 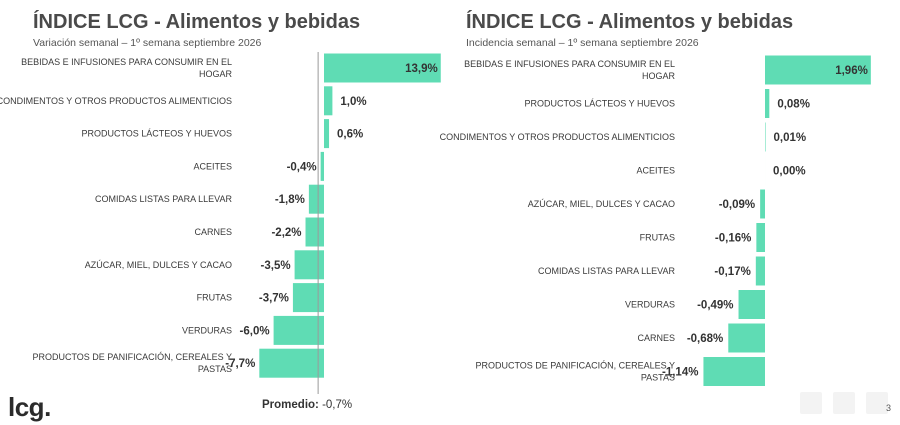 What do you see at coordinates (290, 200) in the screenshot?
I see `value-label: -1,8%` at bounding box center [290, 200].